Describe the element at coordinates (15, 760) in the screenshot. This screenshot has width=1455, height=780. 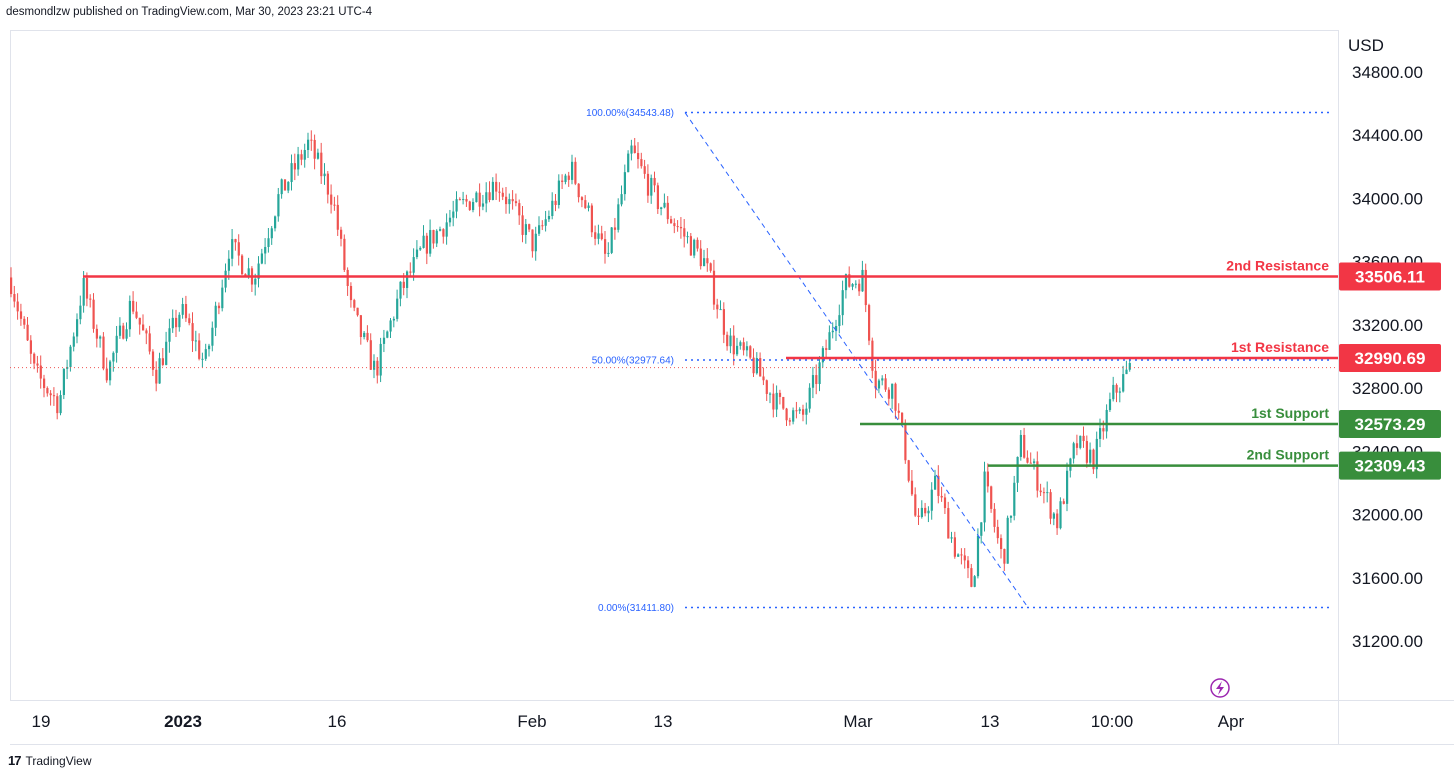
I see `tradingview-logo-icon: 17` at that location.